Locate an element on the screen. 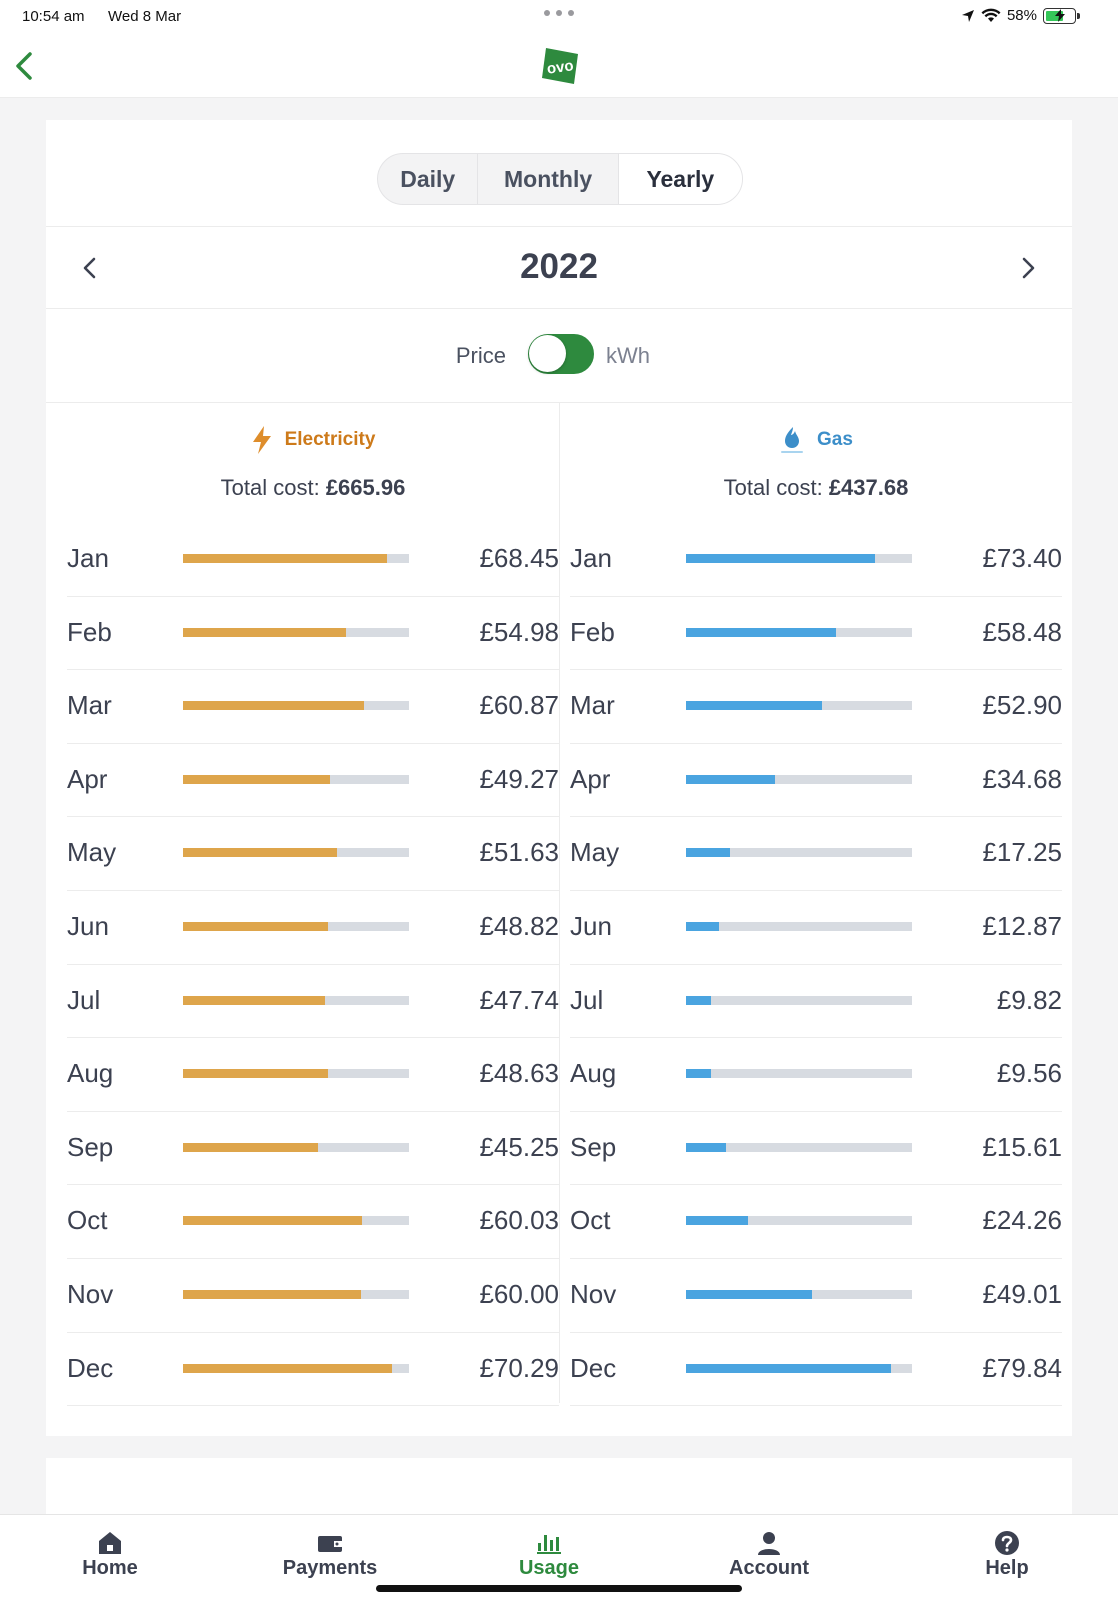 Image resolution: width=1118 pixels, height=1600 pixels. gas-row-jan: Jan £73.40 is located at coordinates (816, 560).